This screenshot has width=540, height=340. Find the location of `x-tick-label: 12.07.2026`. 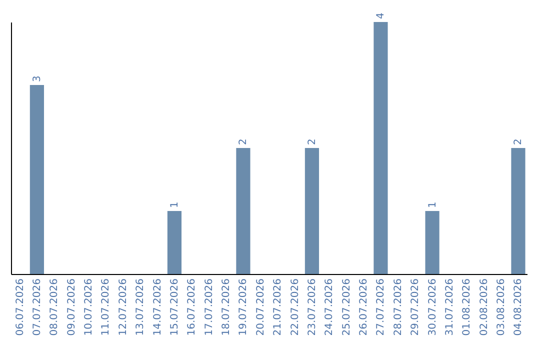

x-tick-label: 12.07.2026 is located at coordinates (123, 307).